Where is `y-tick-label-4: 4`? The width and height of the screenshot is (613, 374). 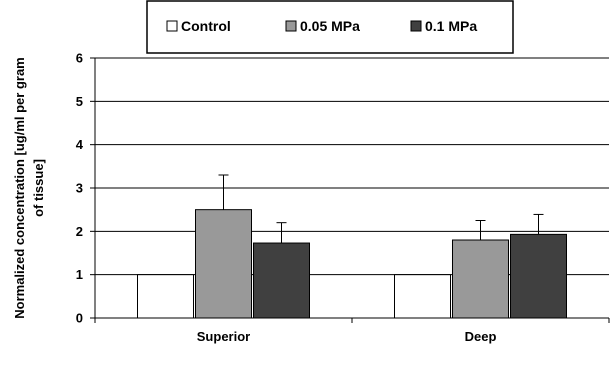
y-tick-label-4: 4 is located at coordinates (80, 144).